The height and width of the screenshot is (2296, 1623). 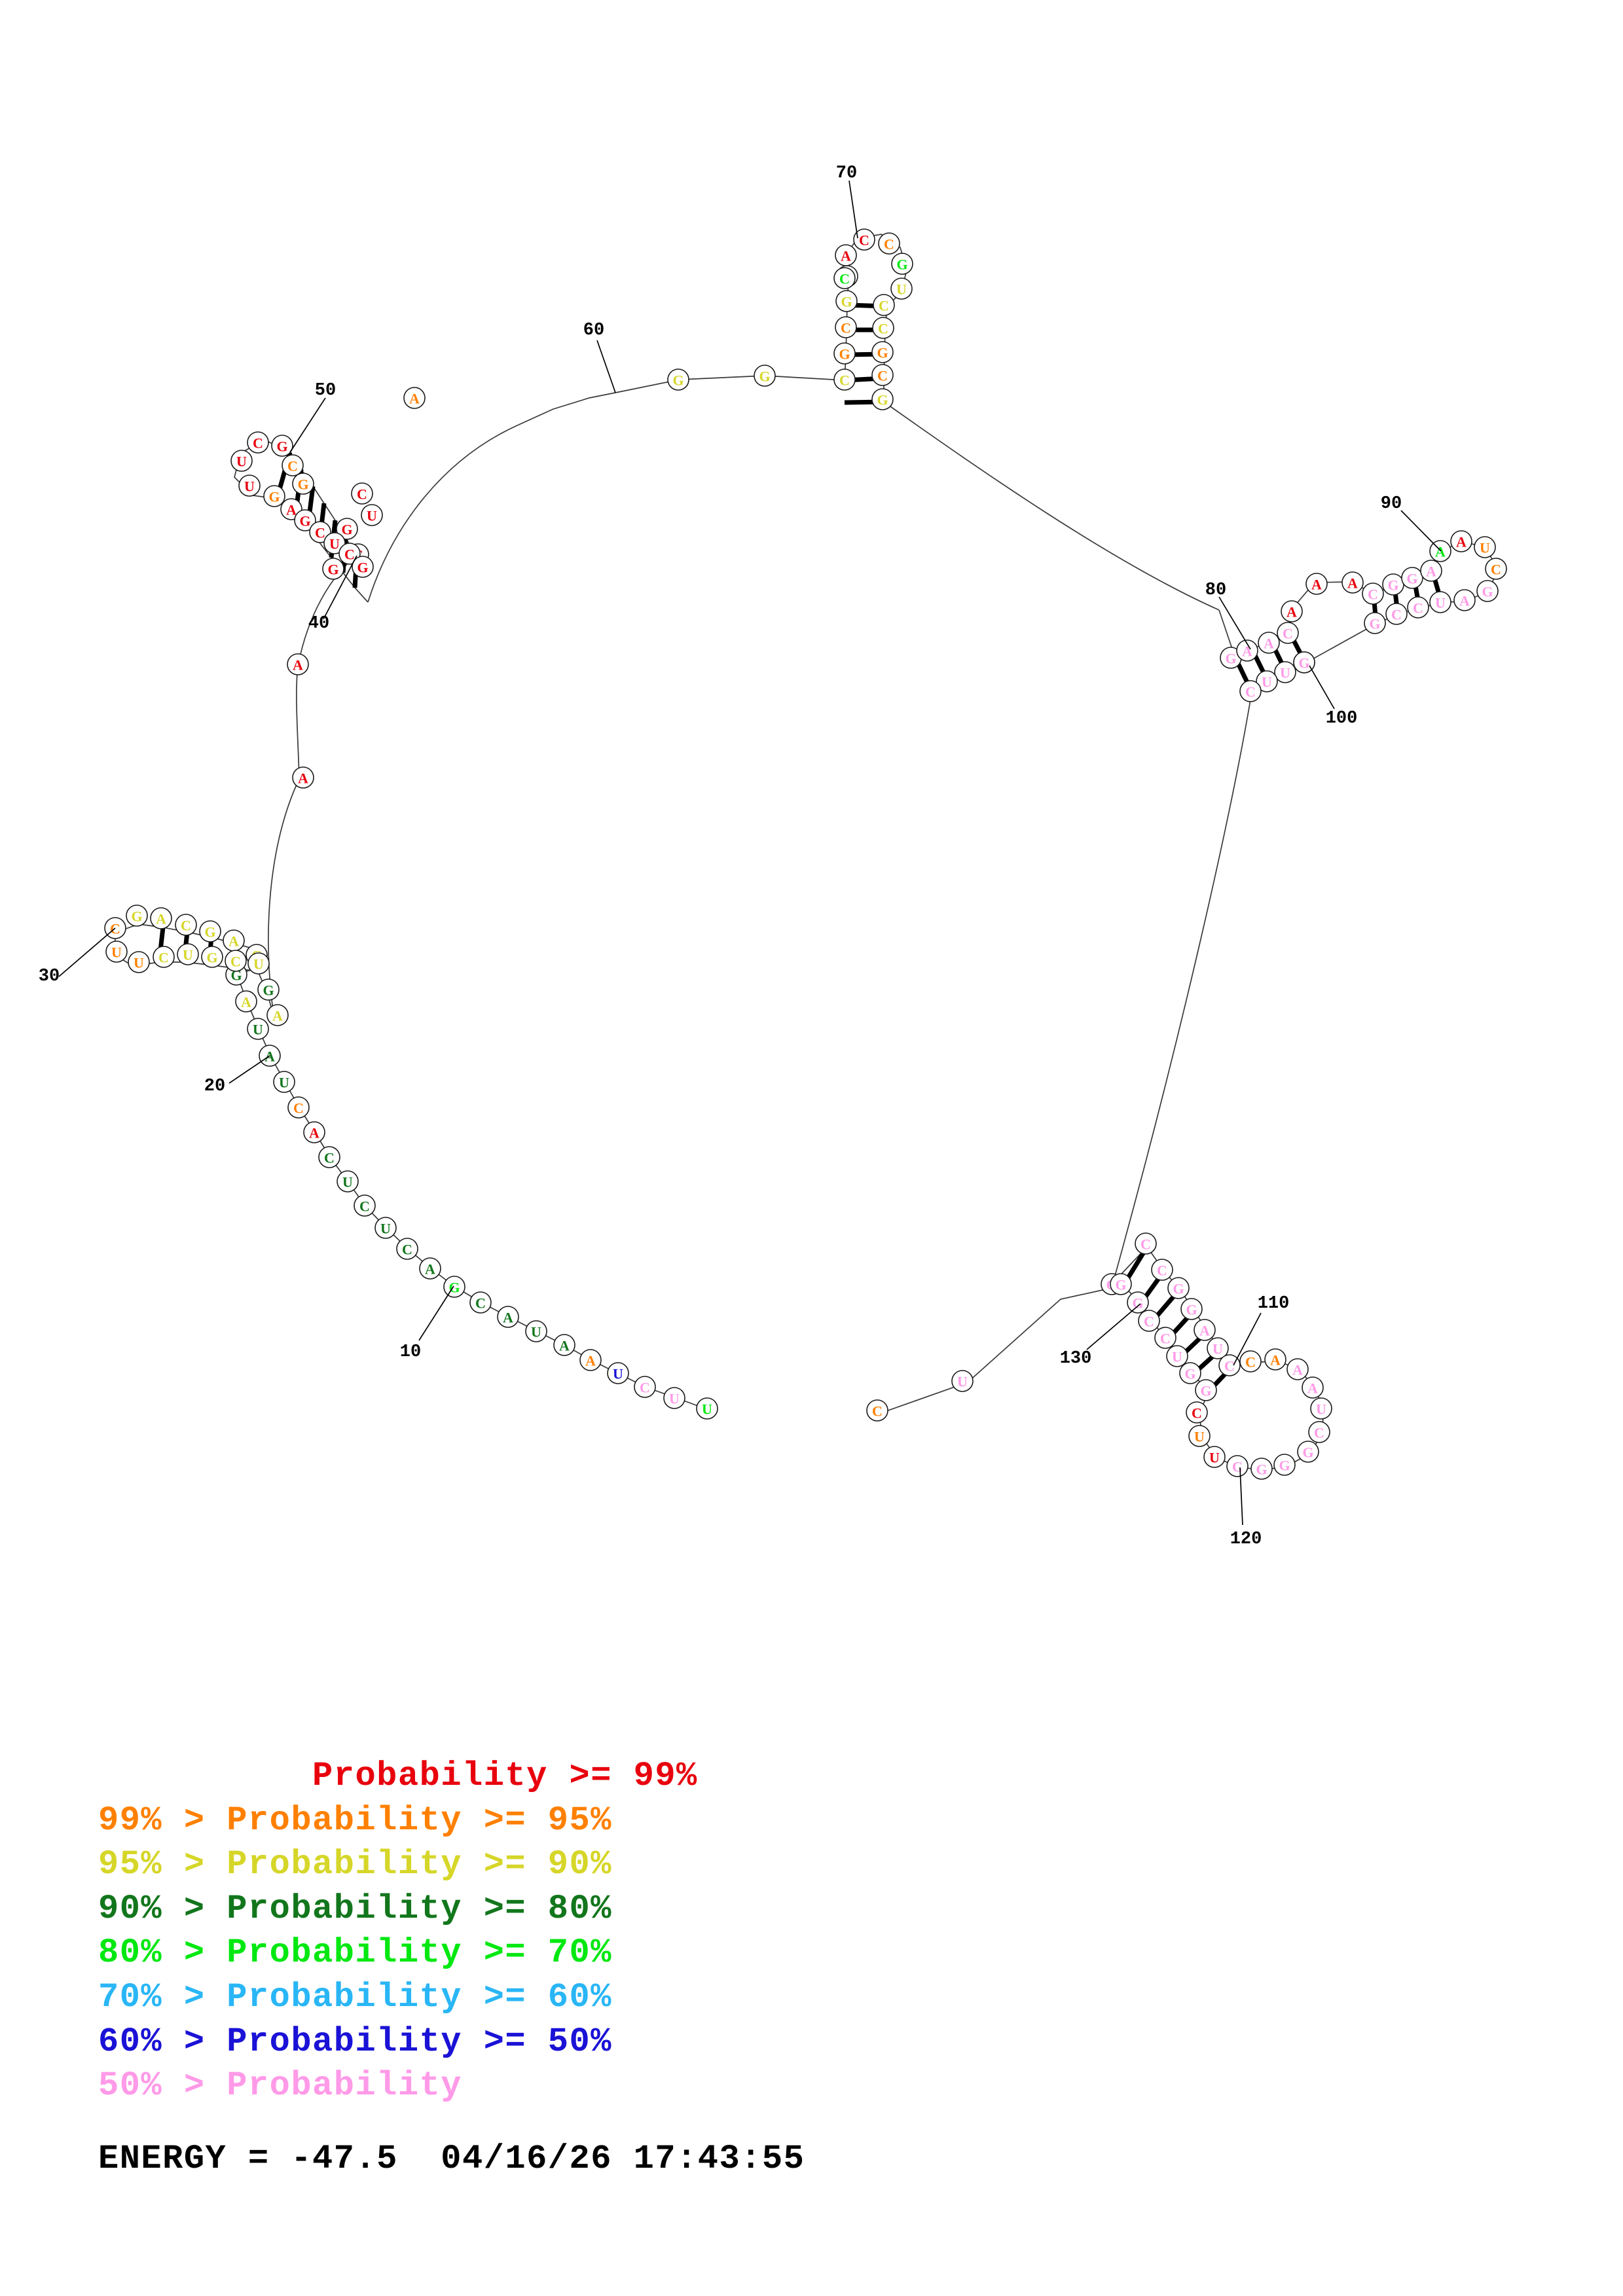 What do you see at coordinates (1182, 987) in the screenshot?
I see `backbone-bottom-descent` at bounding box center [1182, 987].